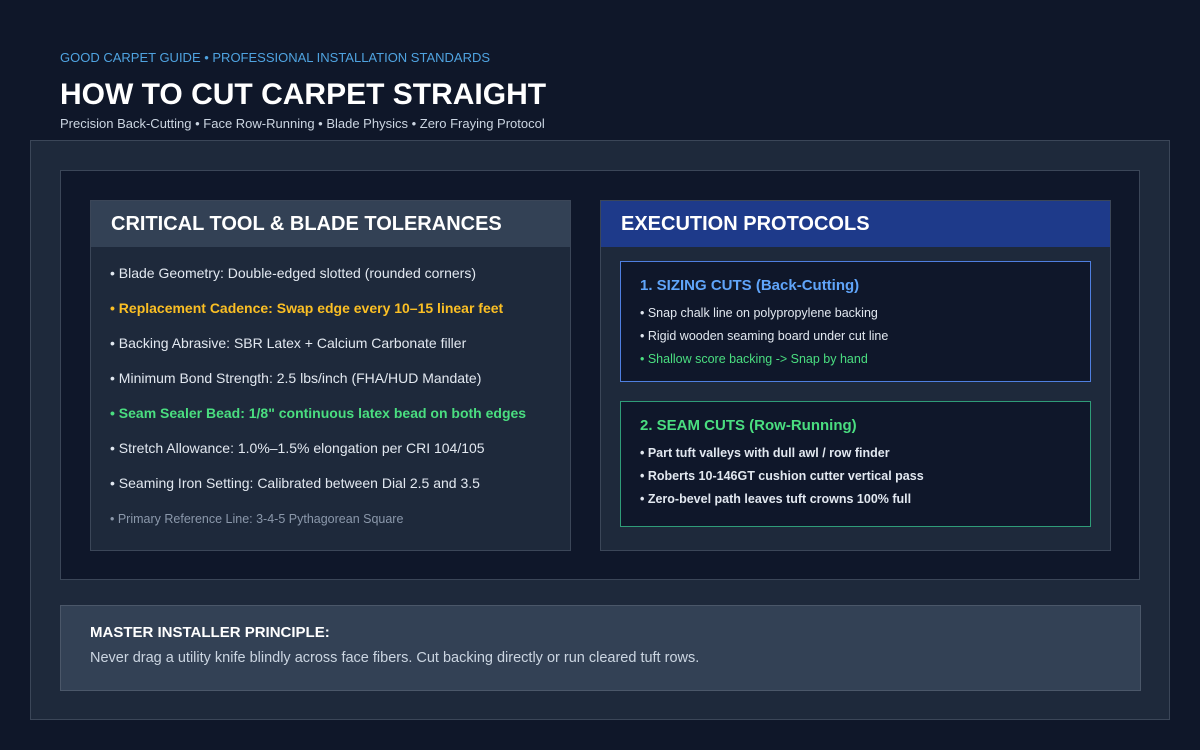  Describe the element at coordinates (210, 632) in the screenshot. I see `principle-title: MASTER INSTALLER PRINCIPLE:` at that location.